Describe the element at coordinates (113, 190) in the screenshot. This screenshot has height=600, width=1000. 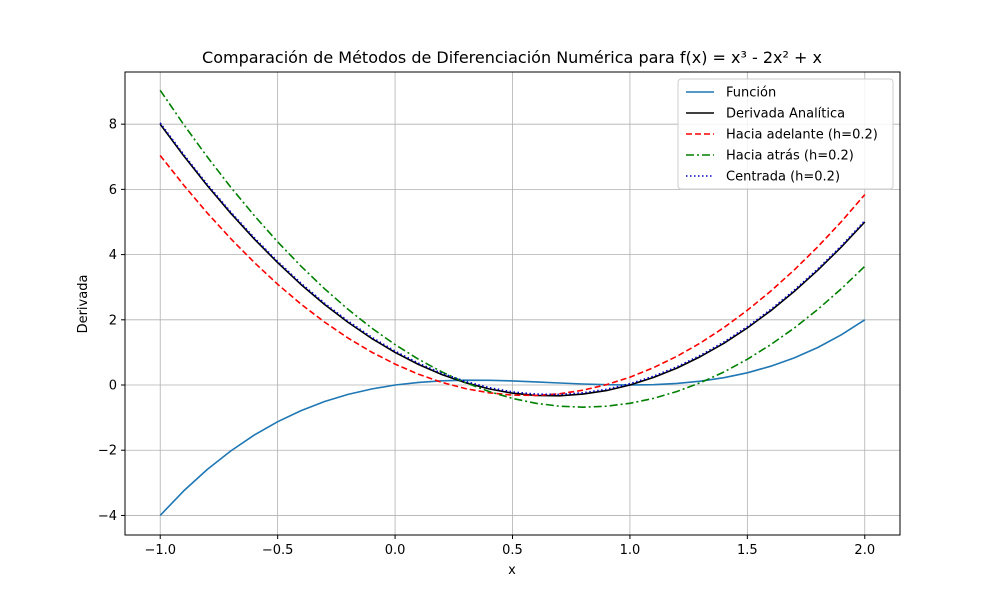
I see `y-tick-label: 6` at that location.